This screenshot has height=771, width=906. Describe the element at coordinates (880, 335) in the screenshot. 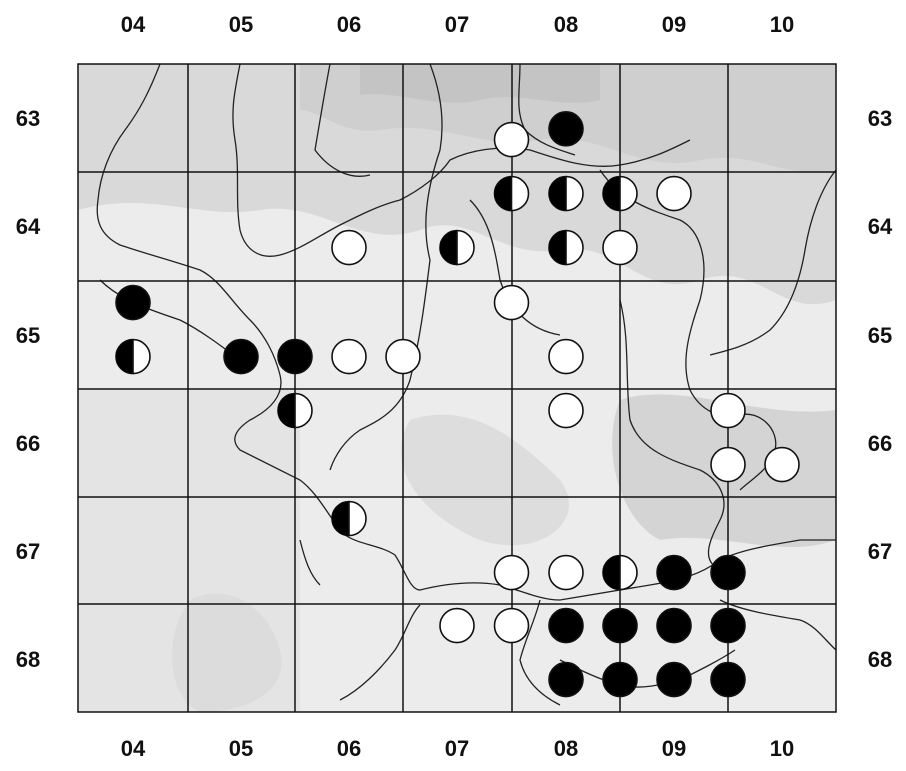

I see `row-label-right-65: 65` at that location.